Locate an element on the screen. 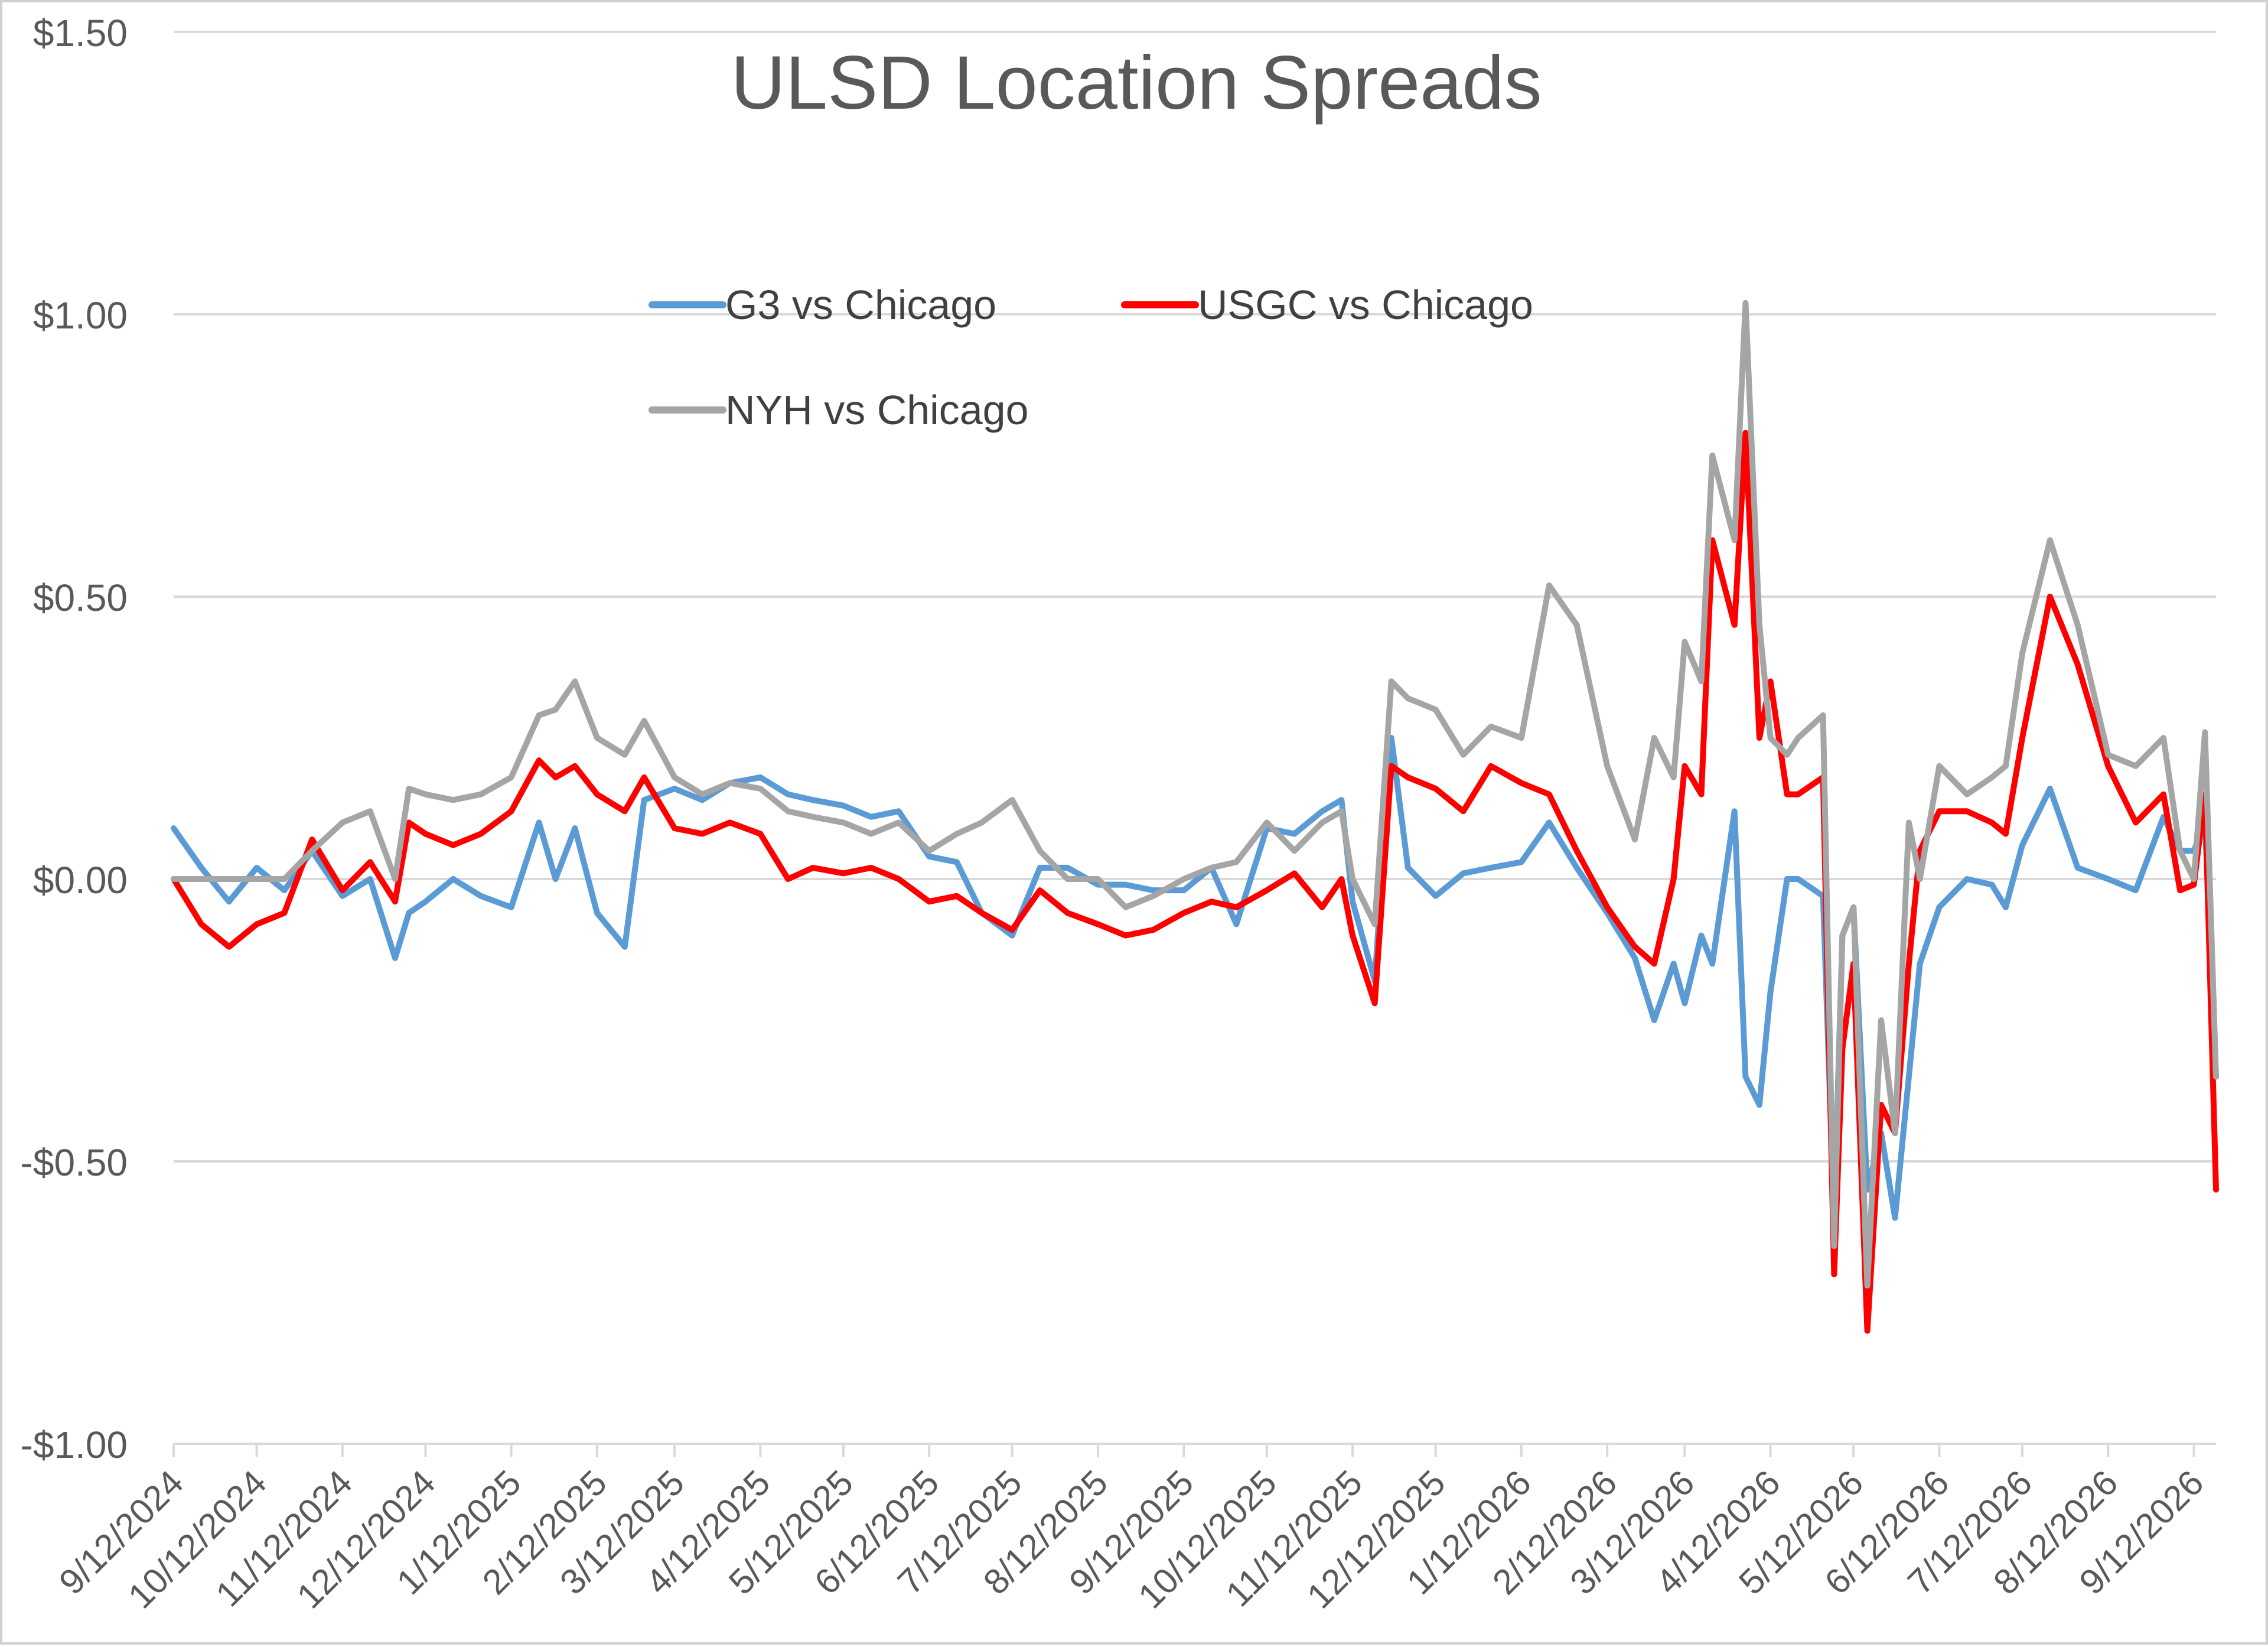 This screenshot has height=1647, width=2268. legend-label-usgc-vs-chicago: USGC vs Chicago is located at coordinates (1365, 305).